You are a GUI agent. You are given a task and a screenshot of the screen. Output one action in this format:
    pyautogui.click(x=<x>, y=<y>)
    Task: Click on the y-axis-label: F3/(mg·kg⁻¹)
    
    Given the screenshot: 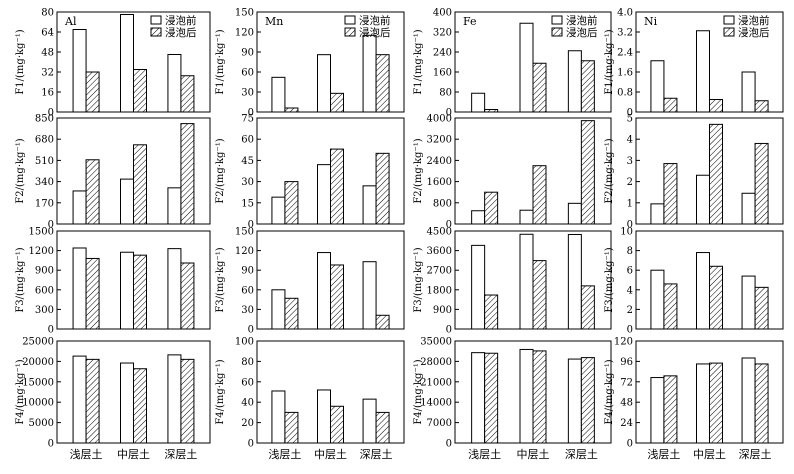 What is the action you would take?
    pyautogui.click(x=220, y=279)
    